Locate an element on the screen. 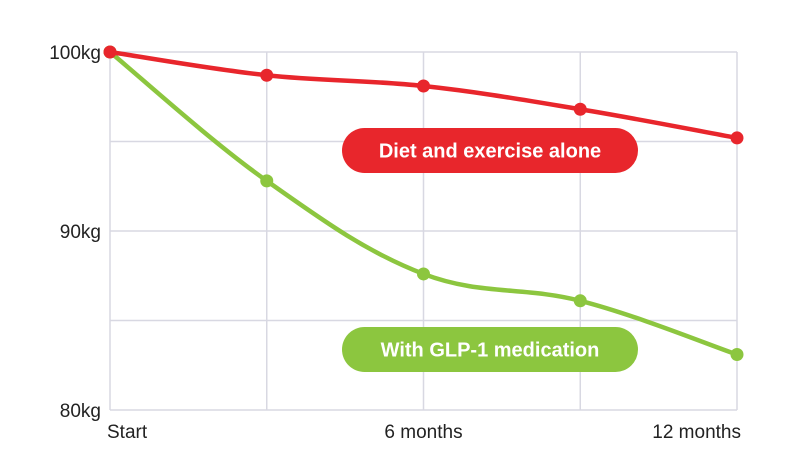 Image resolution: width=792 pixels, height=476 pixels. x-axis: Start 6 months 12 months is located at coordinates (424, 432).